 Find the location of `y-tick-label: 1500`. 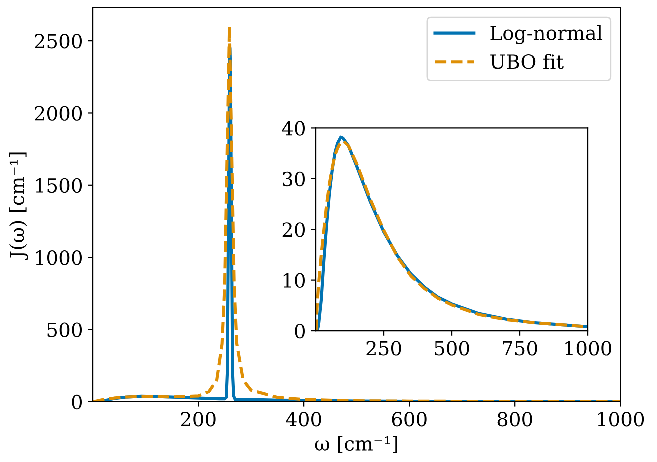

y-tick-label: 1500 is located at coordinates (59, 186).